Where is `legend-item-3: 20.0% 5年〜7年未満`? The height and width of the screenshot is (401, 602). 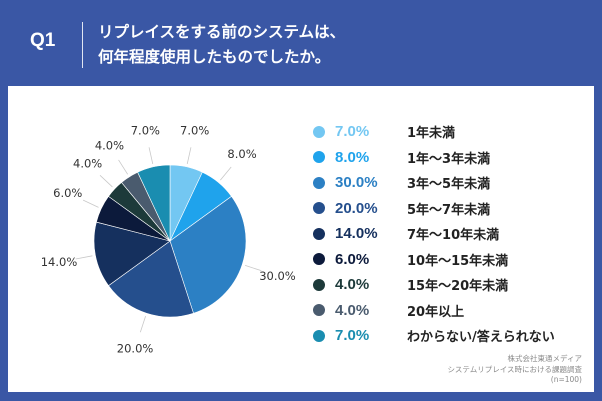 legend-item-3: 20.0% 5年〜7年未満 is located at coordinates (434, 209).